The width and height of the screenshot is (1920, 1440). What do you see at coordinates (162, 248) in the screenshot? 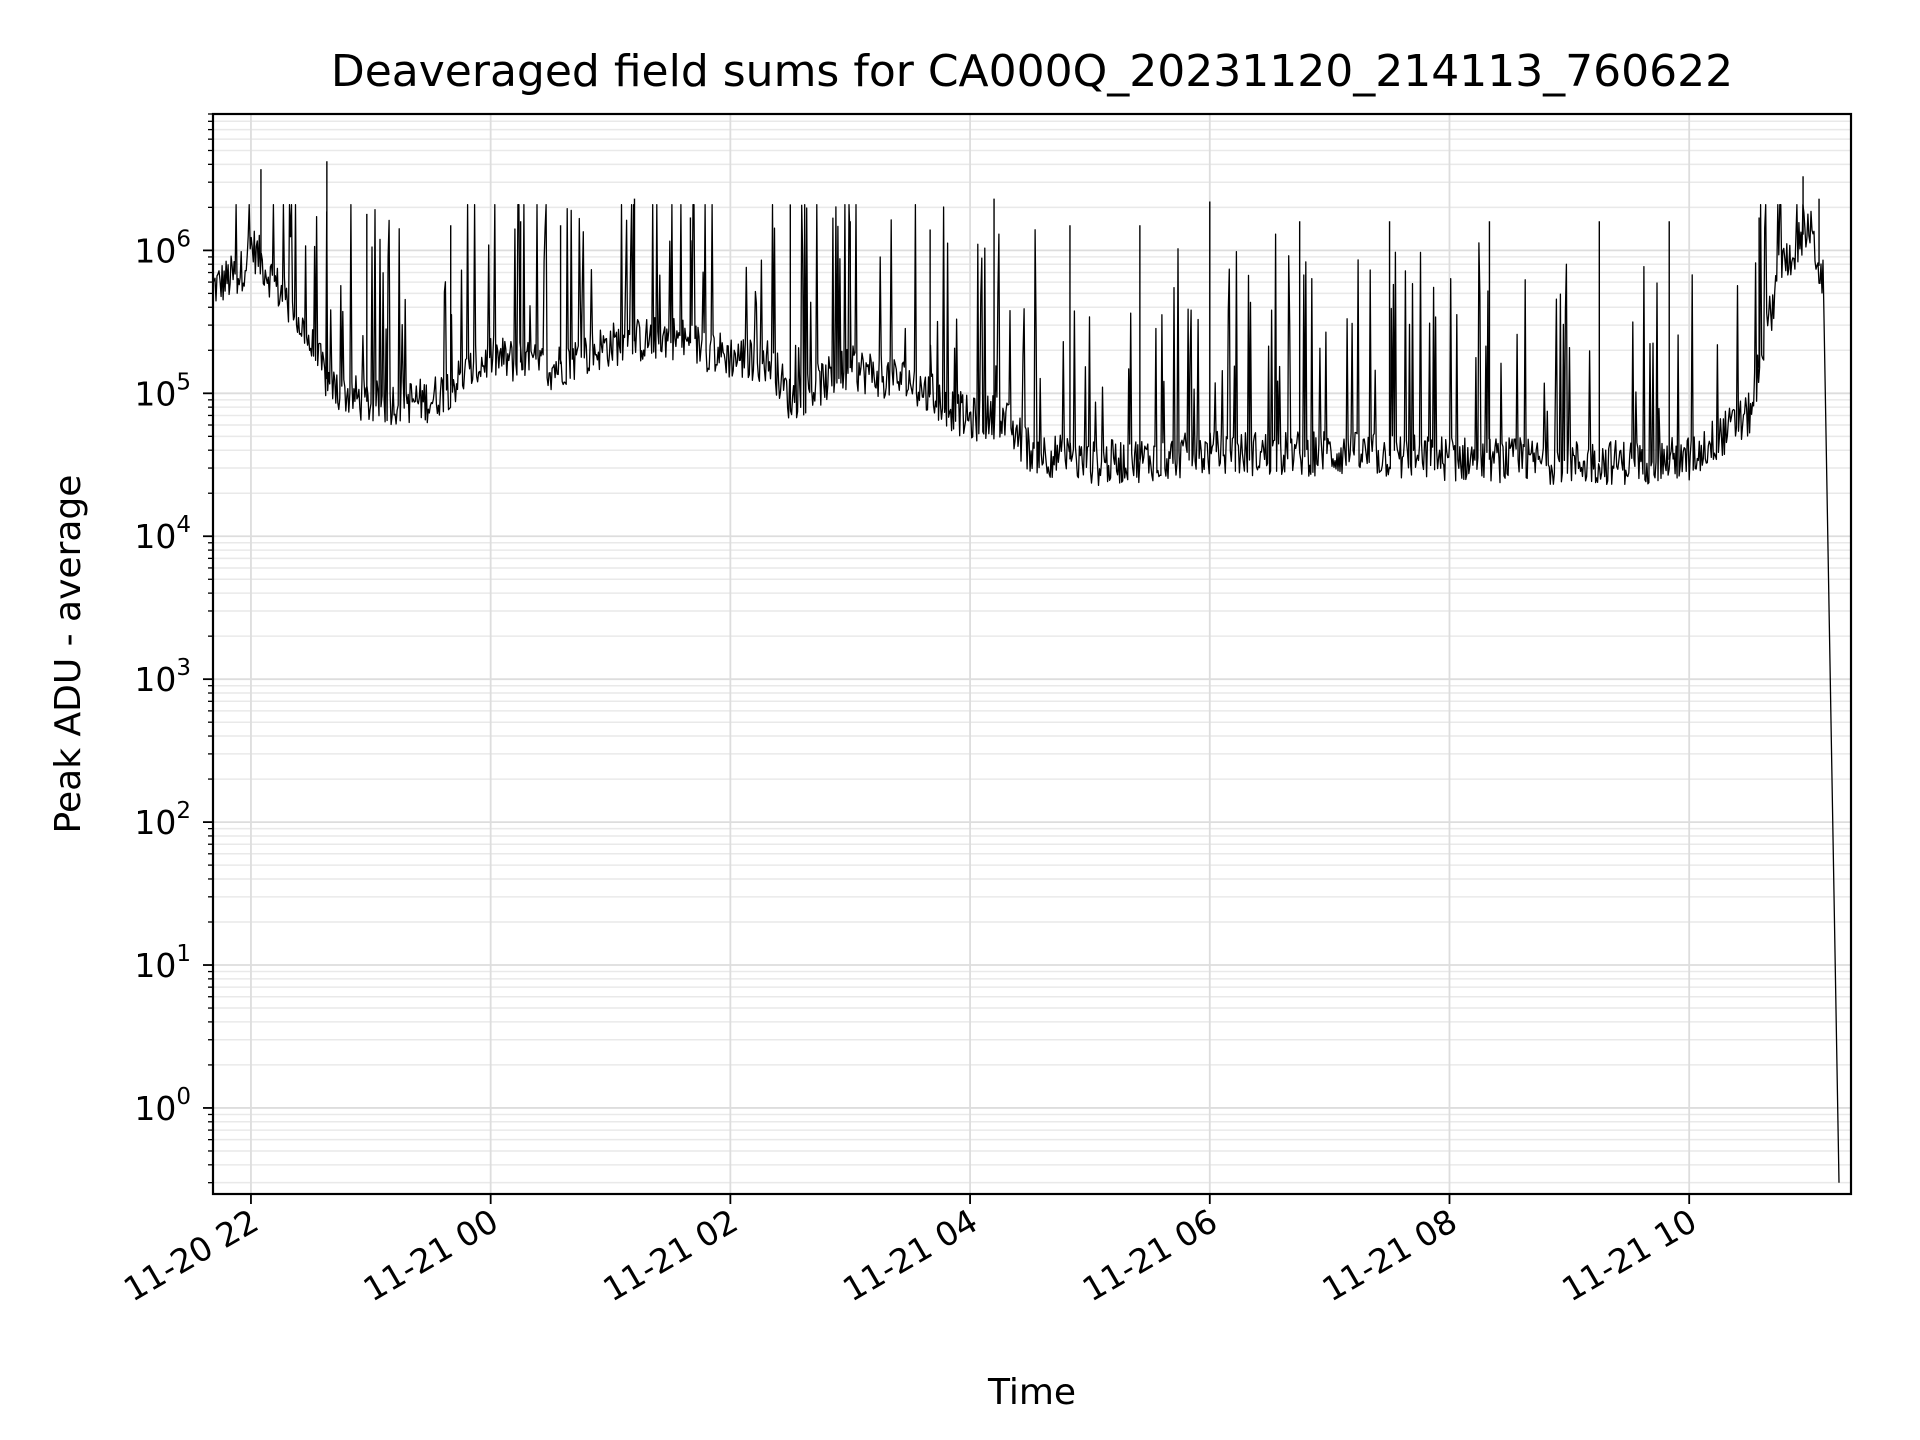
I see `y-tick-label: 10⁶` at bounding box center [162, 248].